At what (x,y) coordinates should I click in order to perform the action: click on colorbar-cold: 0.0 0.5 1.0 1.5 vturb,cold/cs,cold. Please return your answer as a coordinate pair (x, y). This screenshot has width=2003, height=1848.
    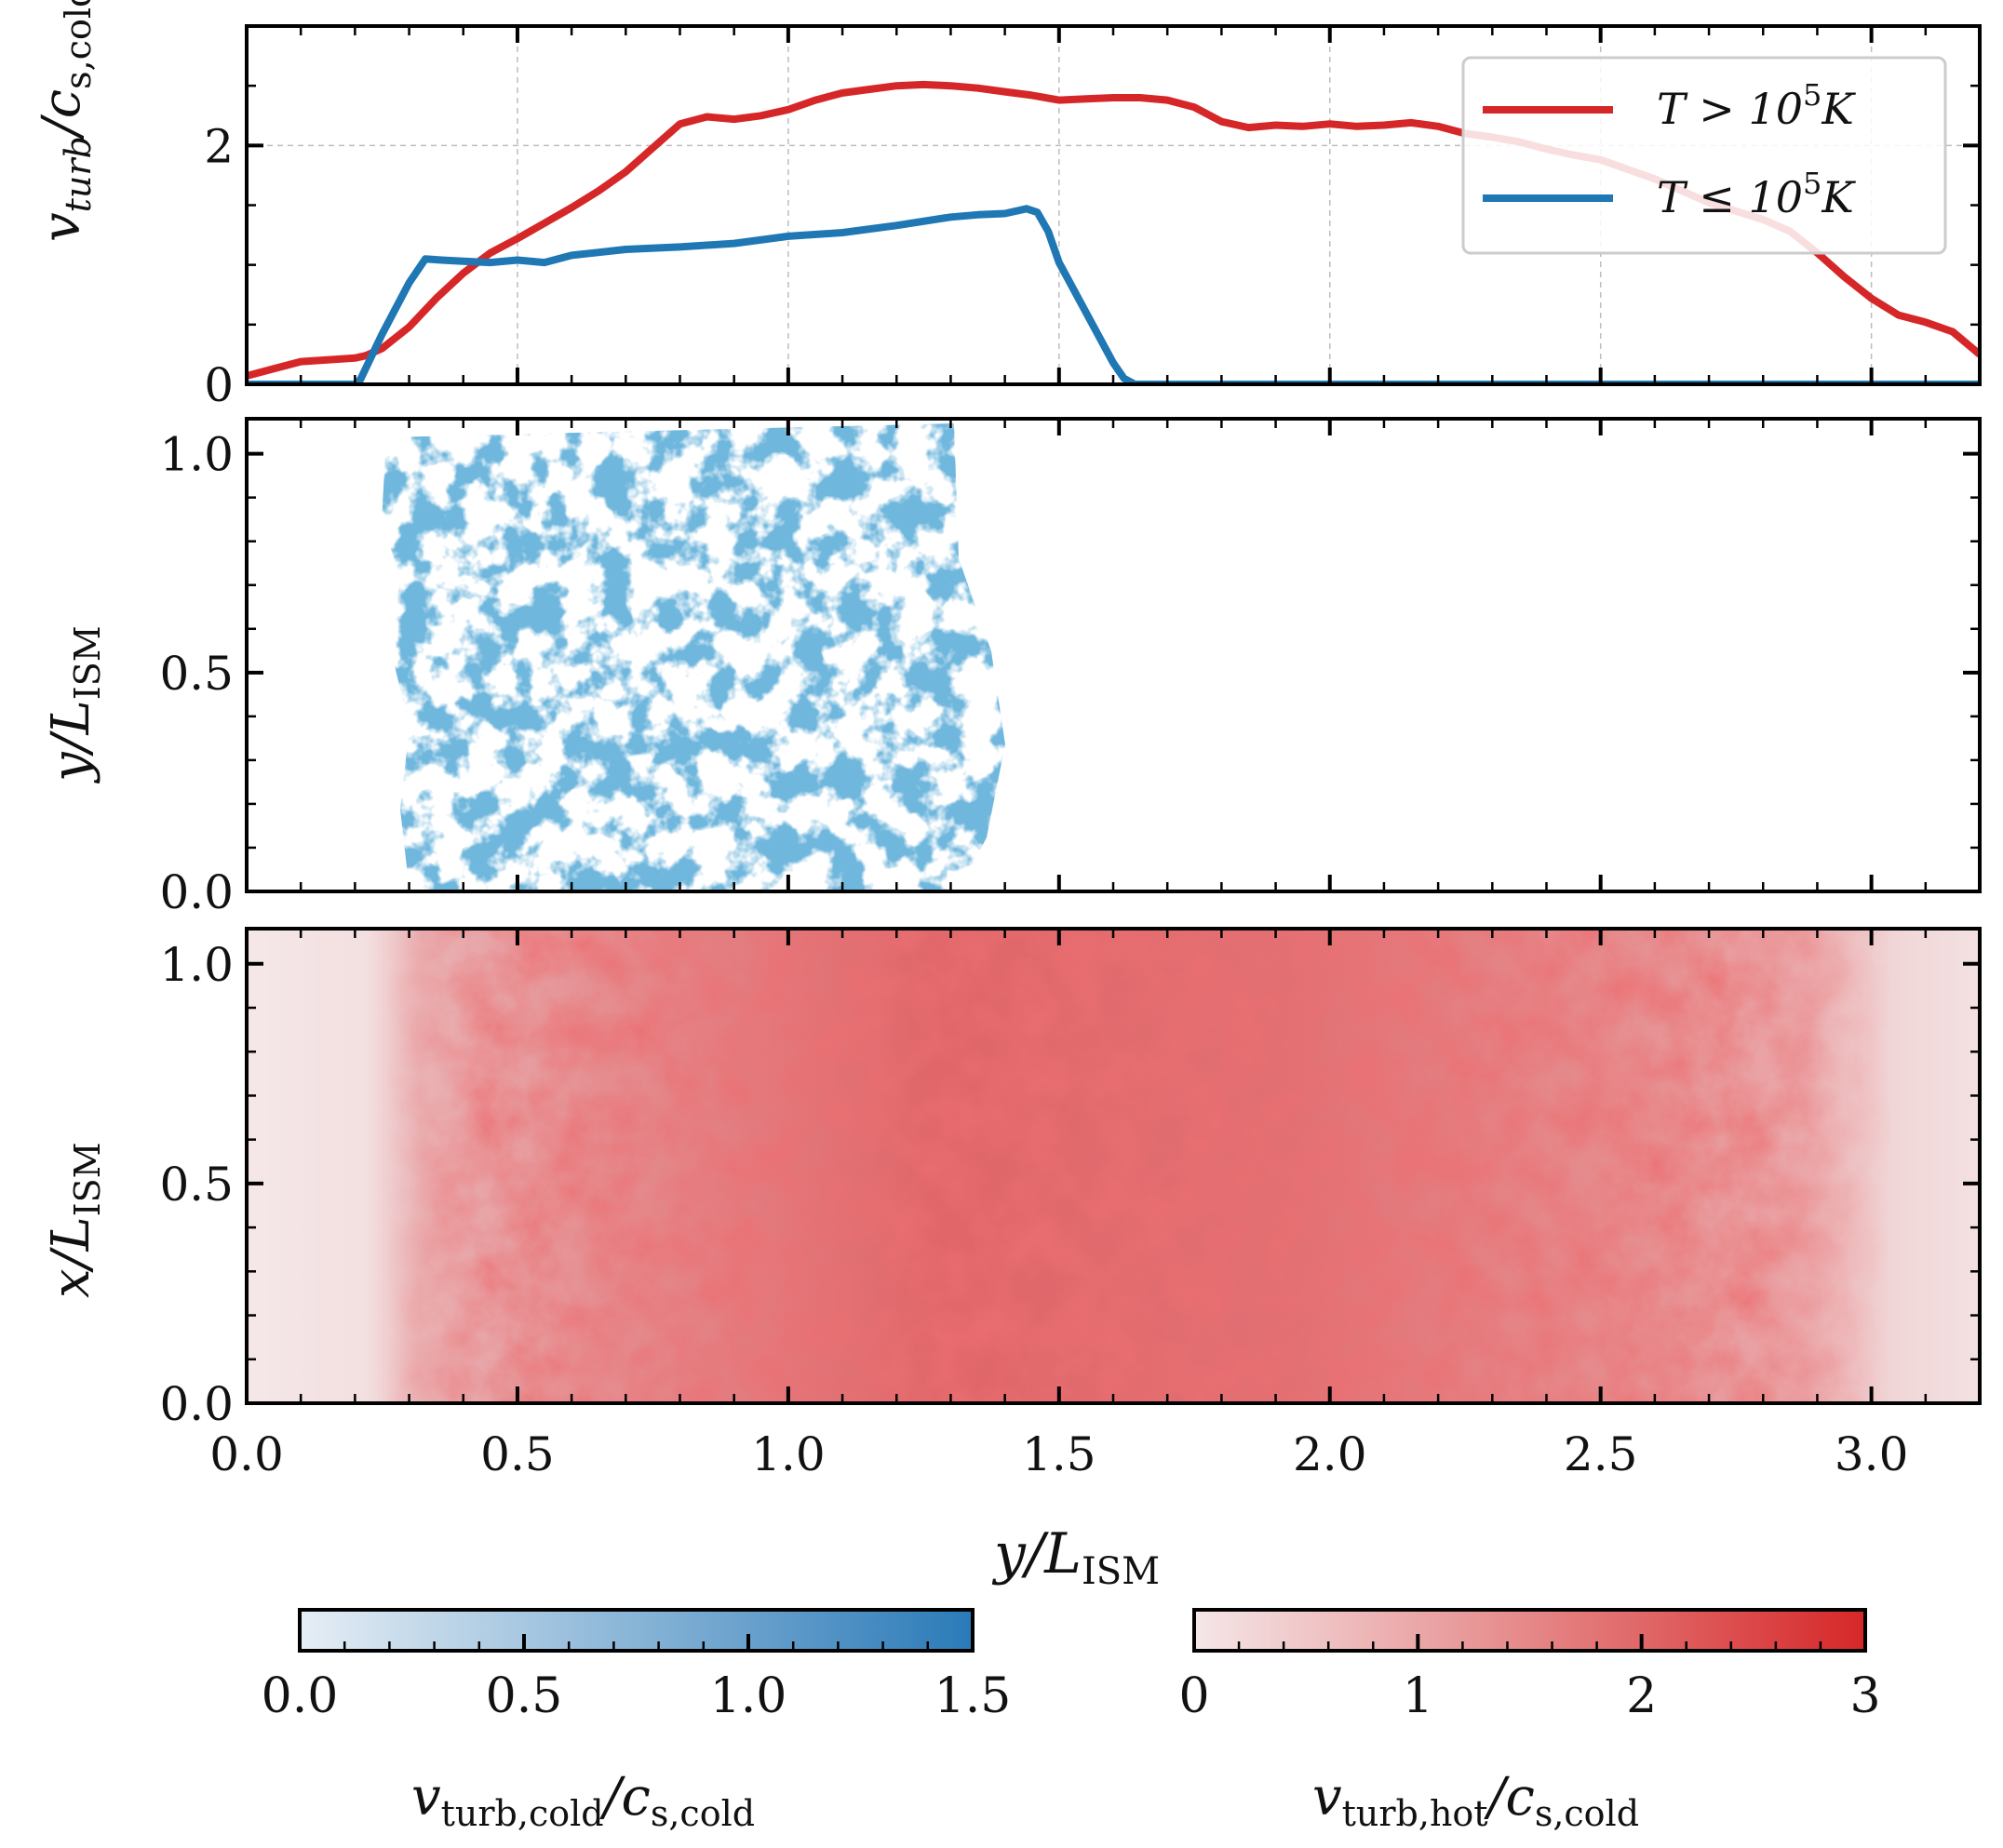
    Looking at the image, I should click on (637, 1721).